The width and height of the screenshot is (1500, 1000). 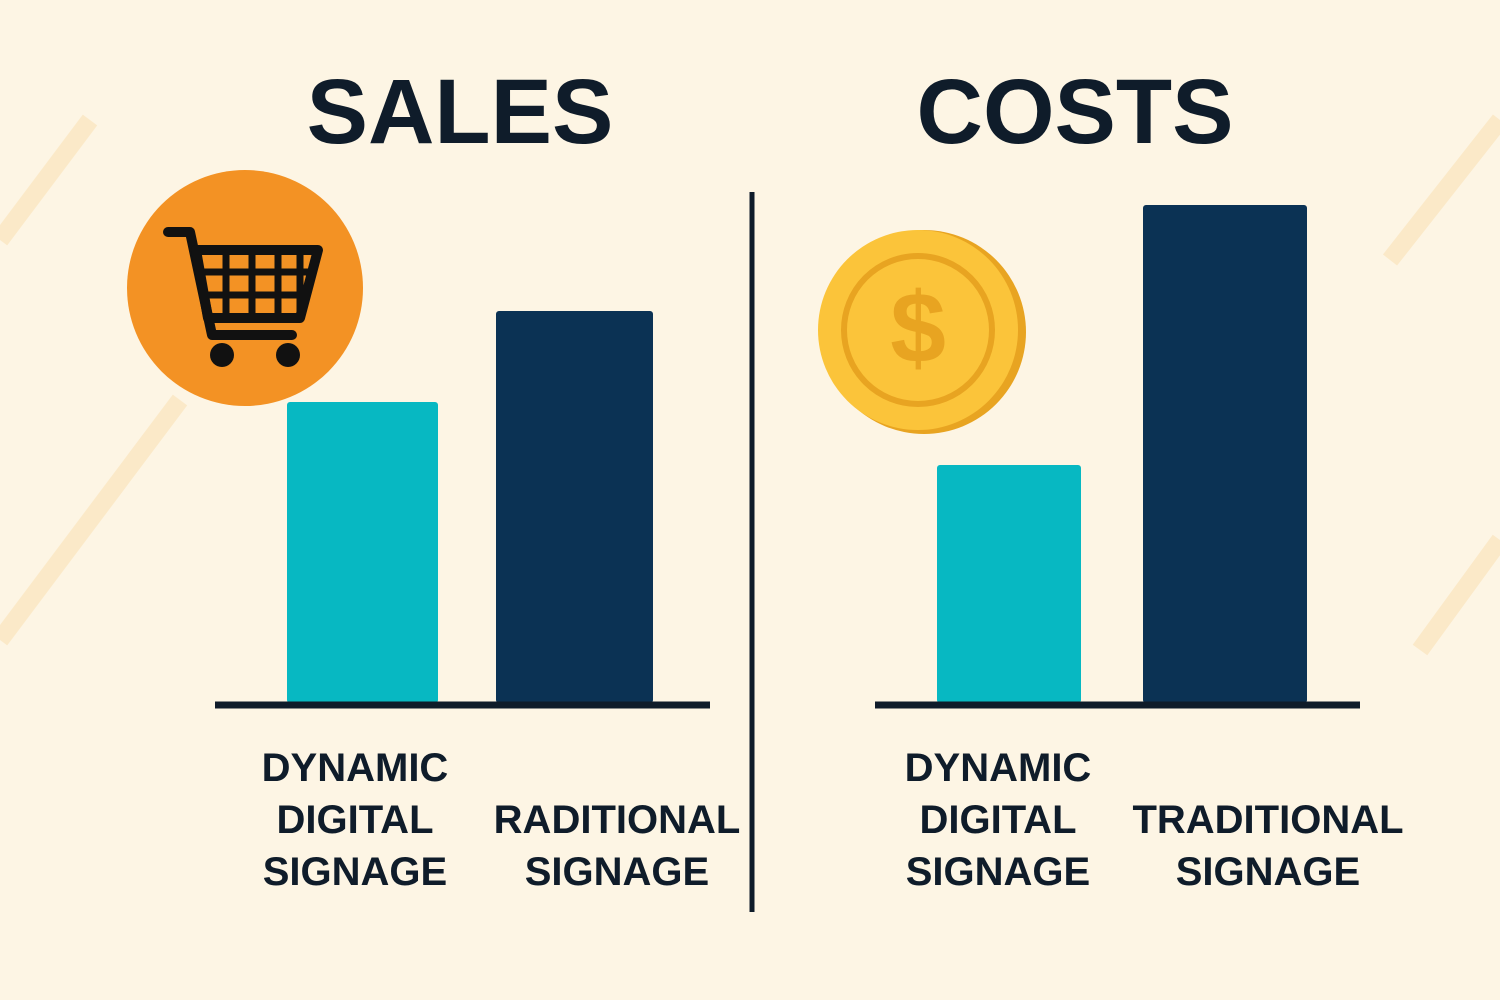 I want to click on cart-icon, so click(x=245, y=288).